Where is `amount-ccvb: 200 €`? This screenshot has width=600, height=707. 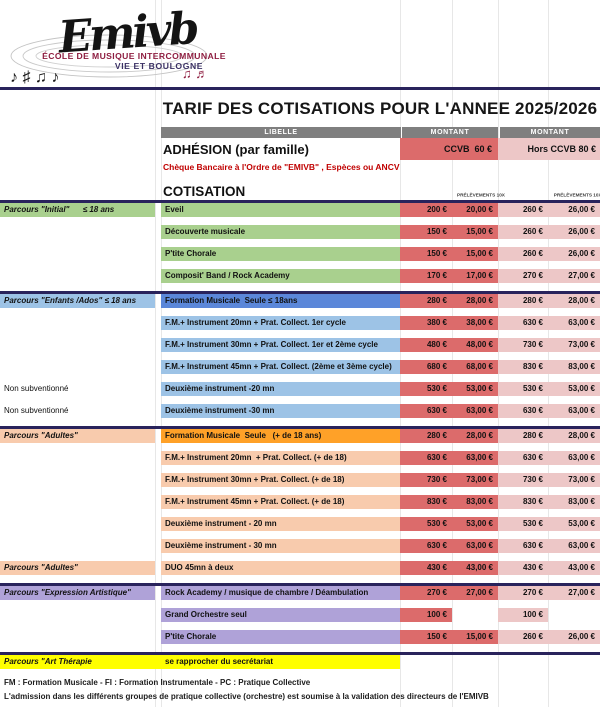
amount-ccvb: 200 € is located at coordinates (426, 210).